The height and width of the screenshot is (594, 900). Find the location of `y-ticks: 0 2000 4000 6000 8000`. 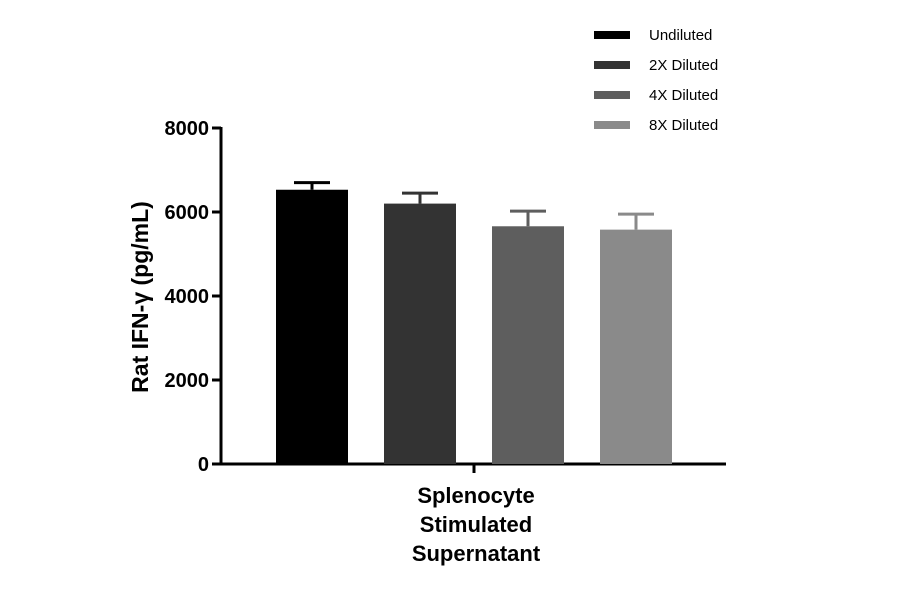

y-ticks: 0 2000 4000 6000 8000 is located at coordinates (193, 297).